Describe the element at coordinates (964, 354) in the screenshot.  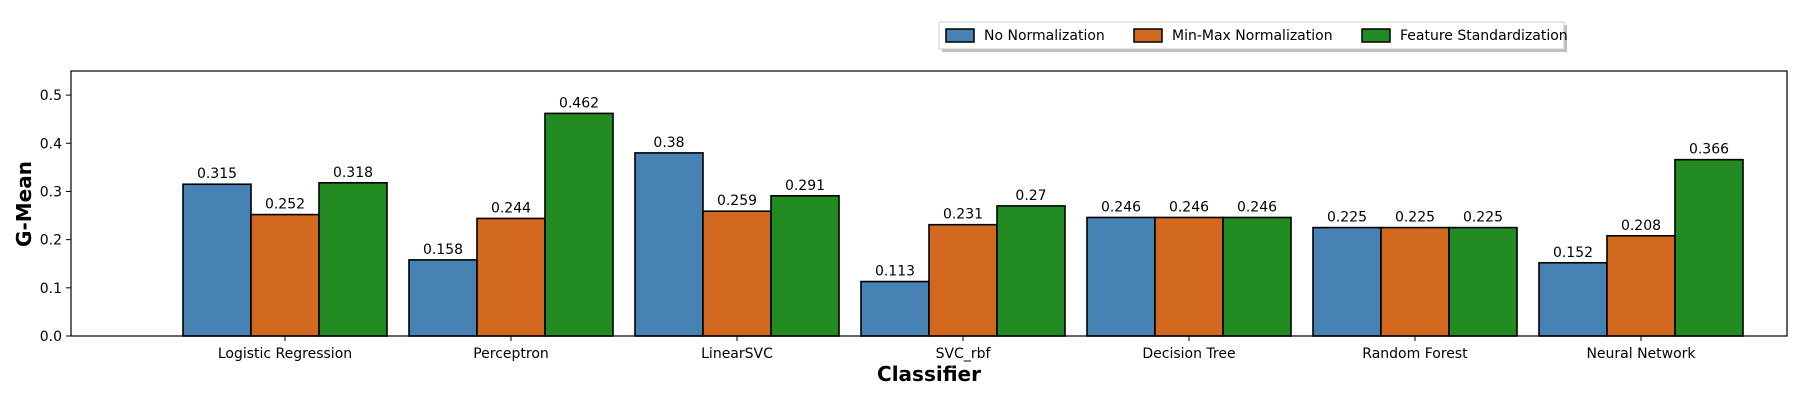
I see `x-tick-label: SVC_rbf` at that location.